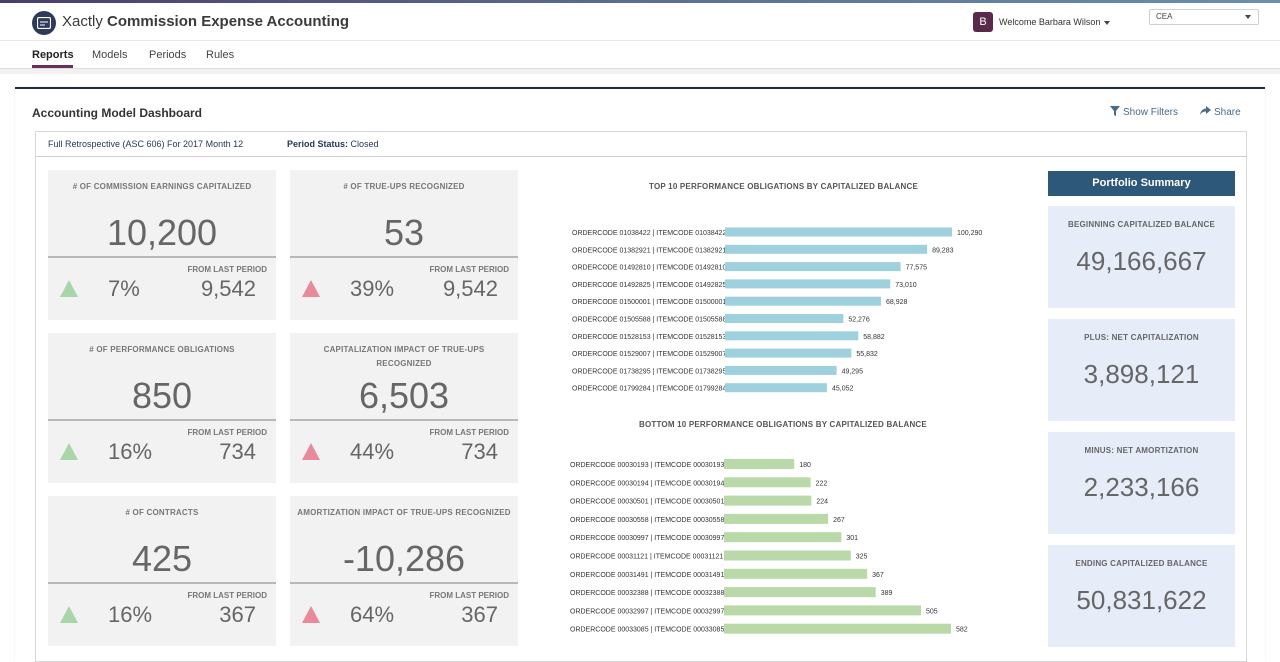 Image resolution: width=1280 pixels, height=662 pixels. I want to click on bottom10-category-label: ORDERCODE 00030193 | ITEMCODE 00030193, so click(647, 465).